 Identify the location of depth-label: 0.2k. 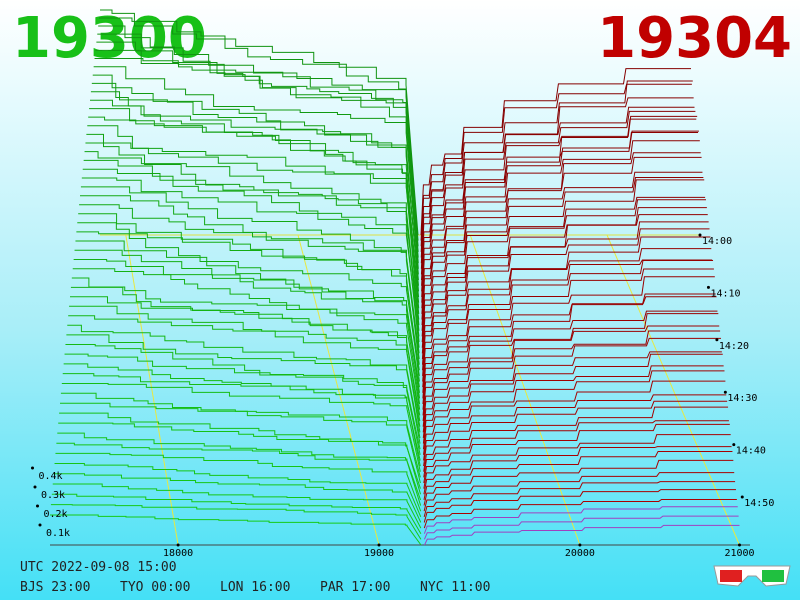
(56, 514).